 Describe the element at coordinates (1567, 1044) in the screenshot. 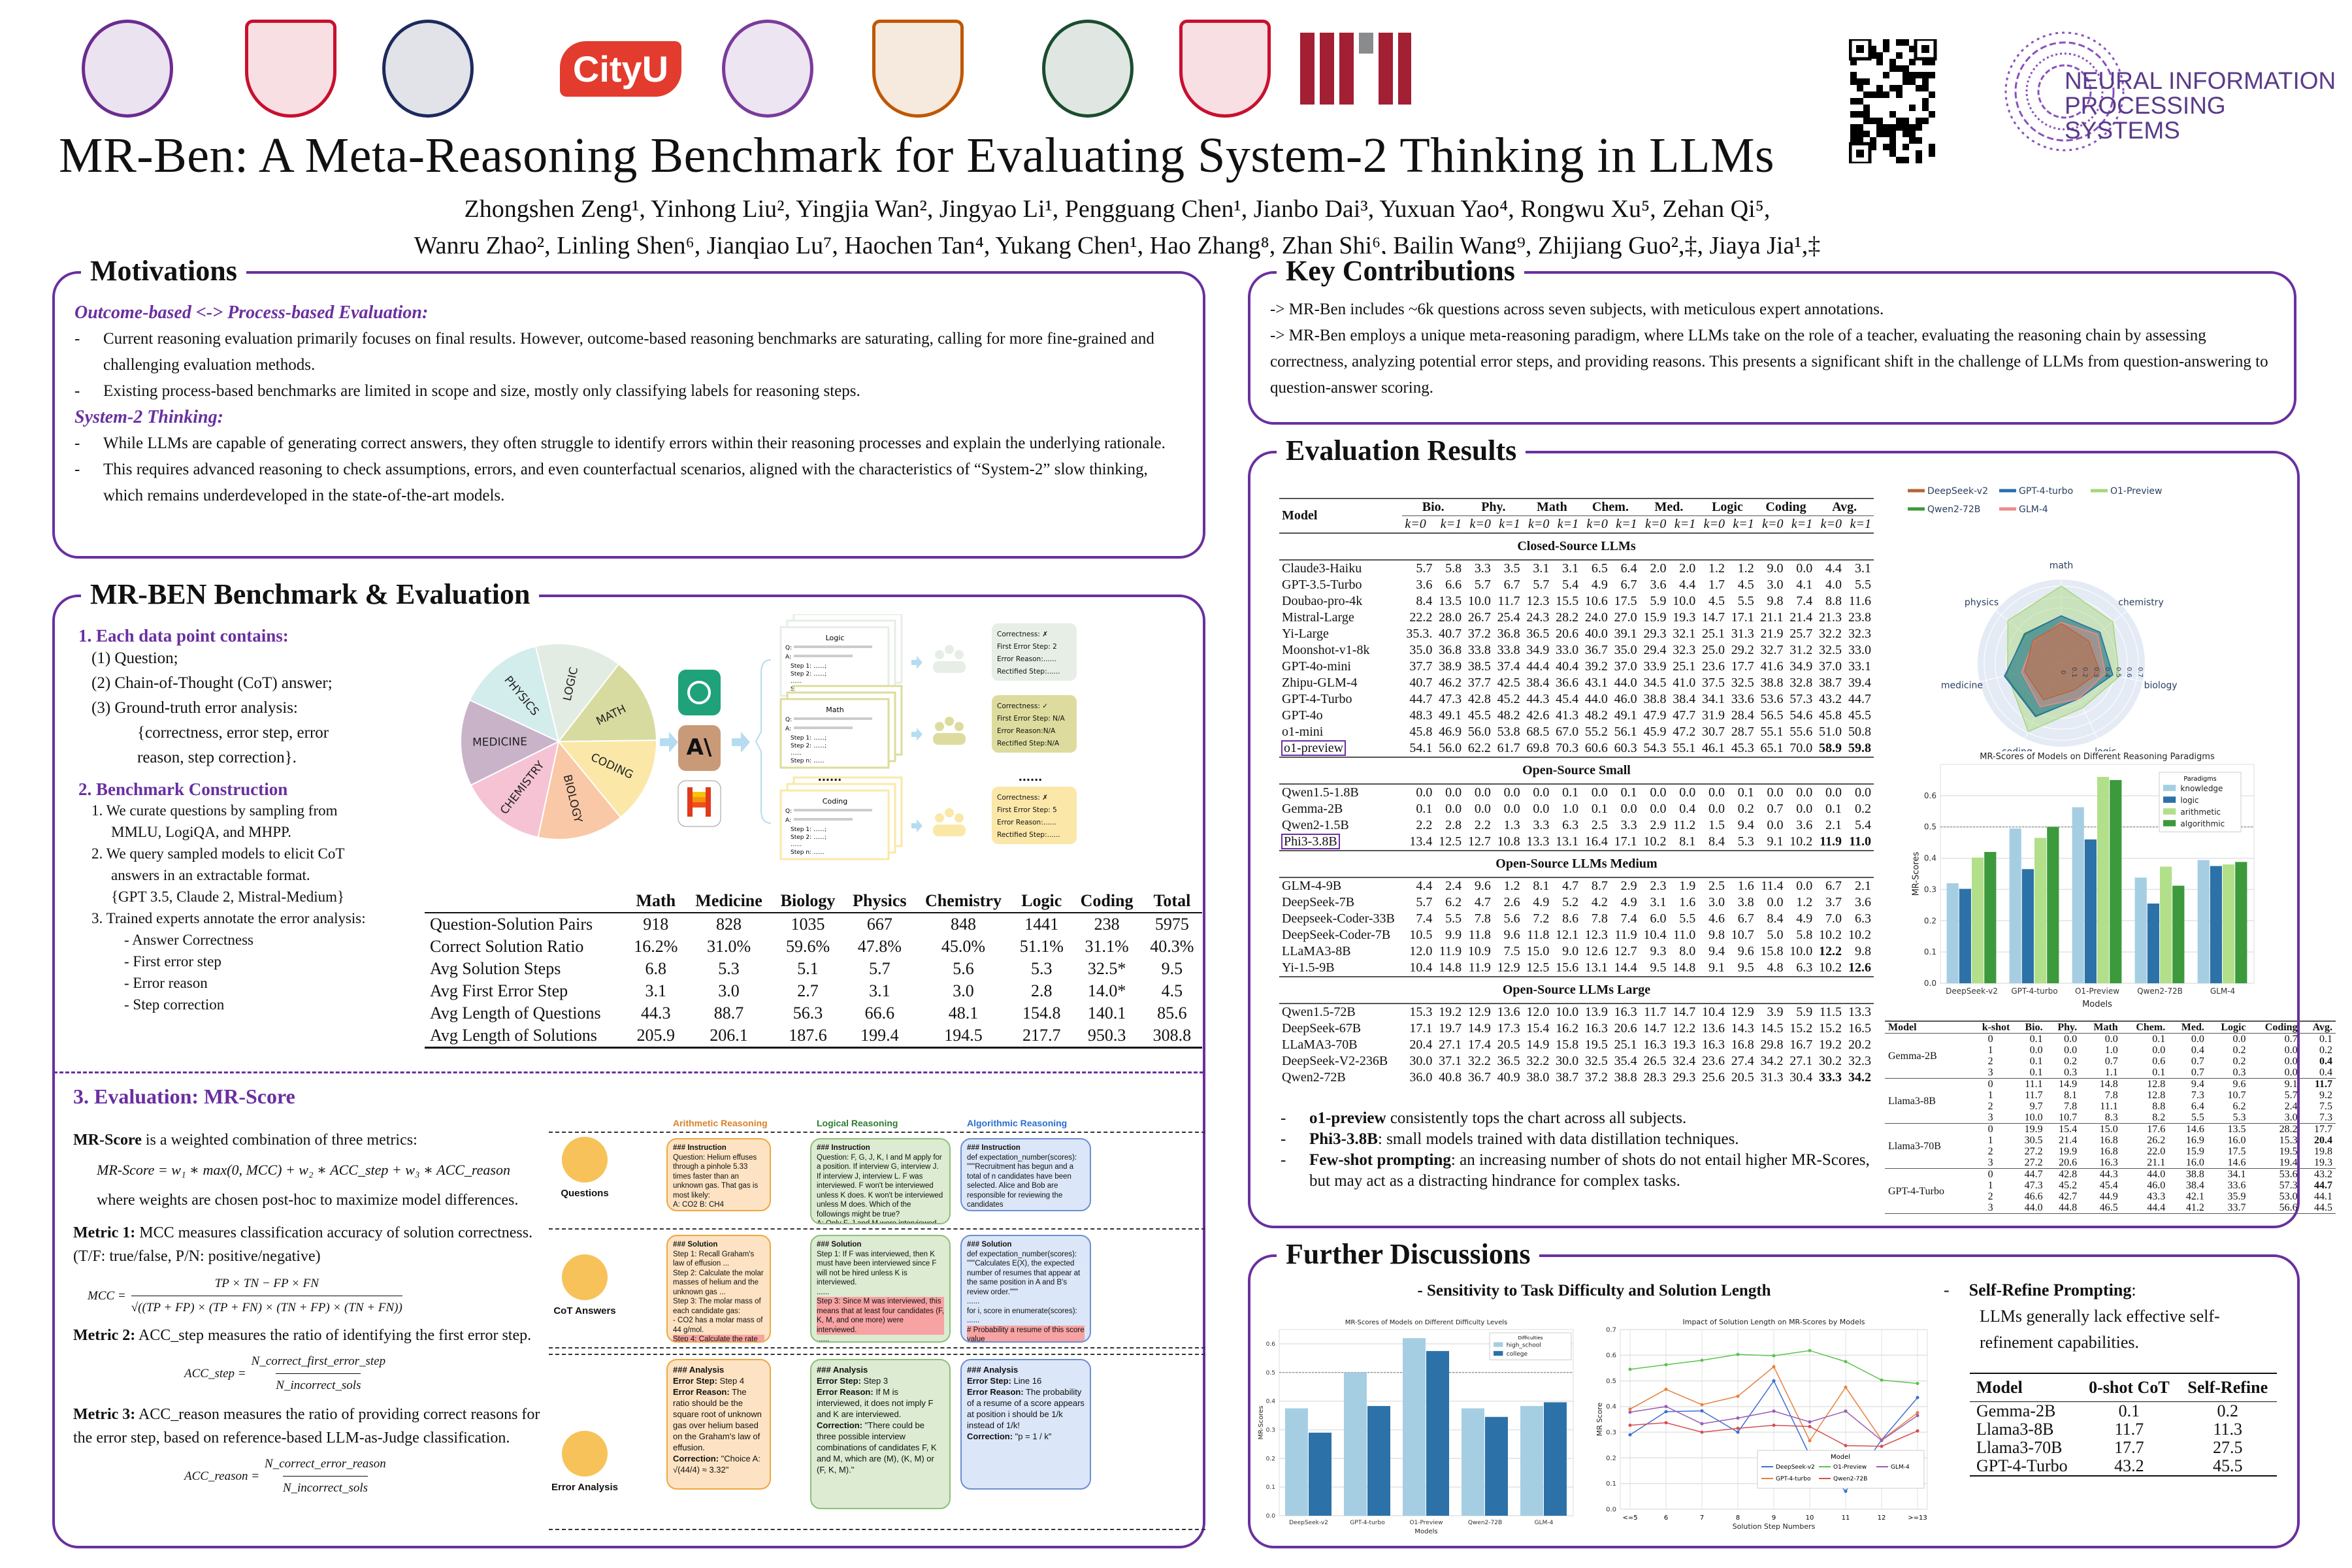

I see `score-cell: 15.8` at that location.